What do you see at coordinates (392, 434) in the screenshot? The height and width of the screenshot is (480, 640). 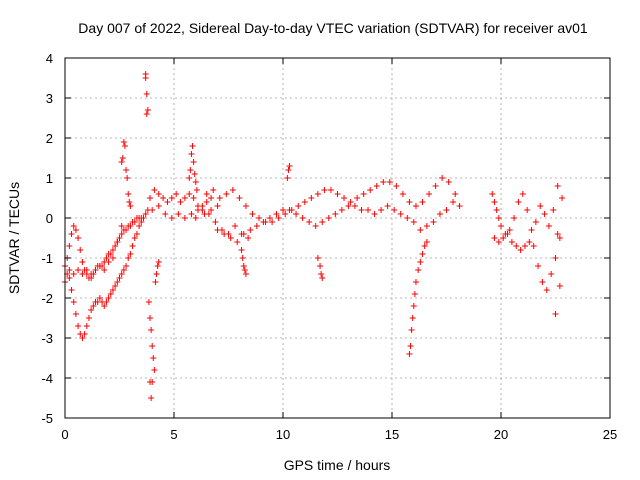 I see `x-tick-label: 15` at bounding box center [392, 434].